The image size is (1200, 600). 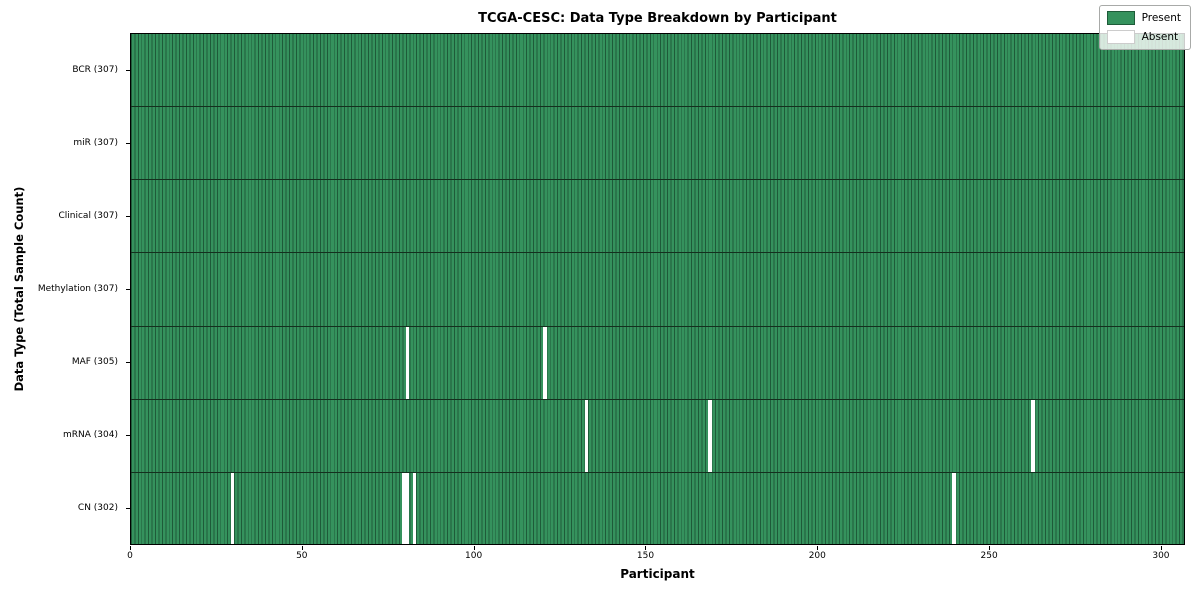 What do you see at coordinates (88, 215) in the screenshot?
I see `y-tick-label: Clinical (307)` at bounding box center [88, 215].